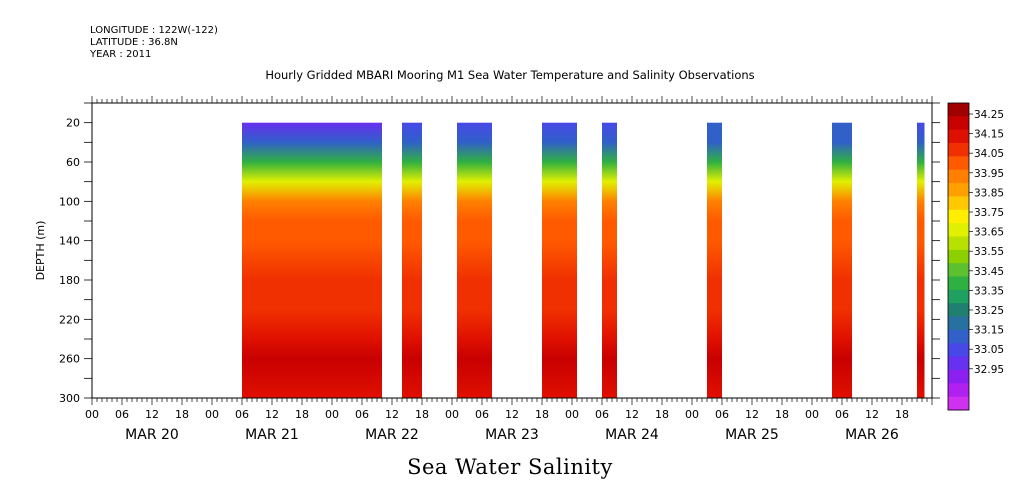 Image resolution: width=1009 pixels, height=504 pixels. What do you see at coordinates (121, 54) in the screenshot?
I see `year-label: YEAR : 2011` at bounding box center [121, 54].